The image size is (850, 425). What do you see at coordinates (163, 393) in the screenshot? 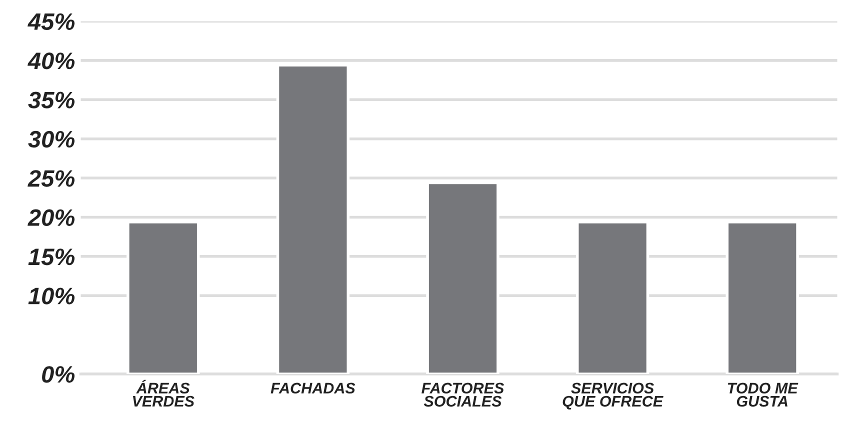
I see `x-tick-label: ÁREAS VERDES` at bounding box center [163, 393].